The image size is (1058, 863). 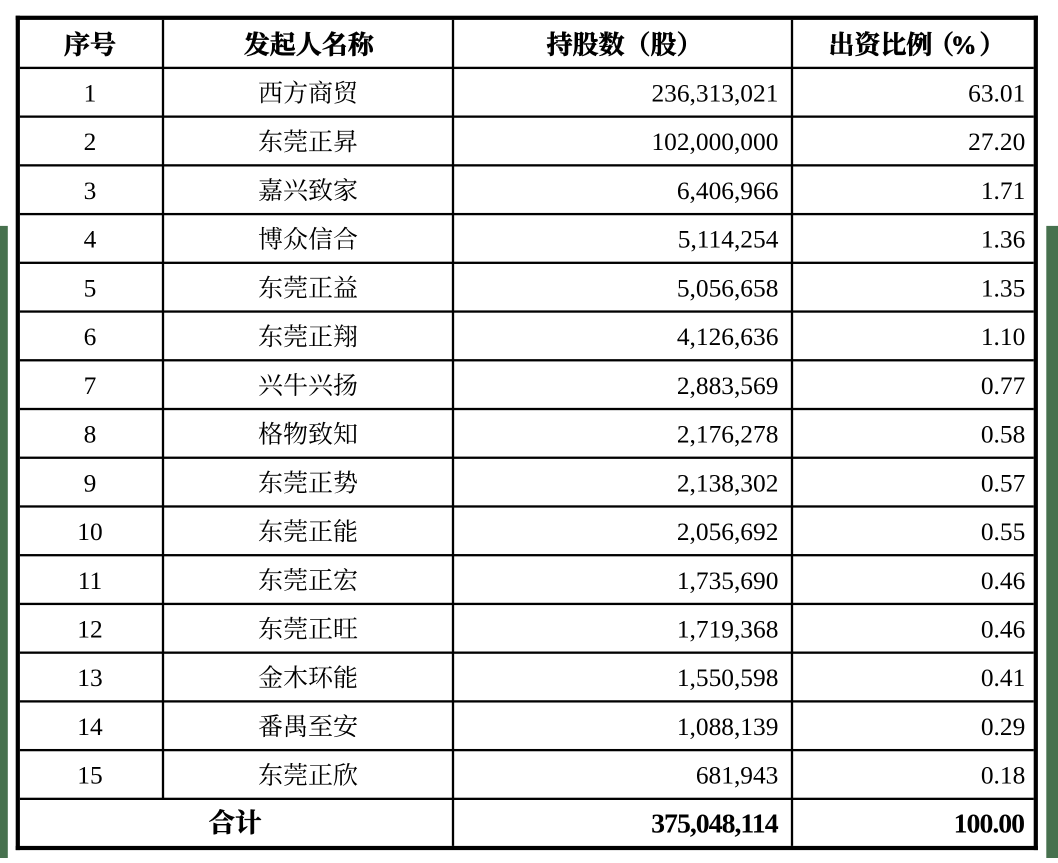 What do you see at coordinates (90, 240) in the screenshot?
I see `svg-text: 4` at bounding box center [90, 240].